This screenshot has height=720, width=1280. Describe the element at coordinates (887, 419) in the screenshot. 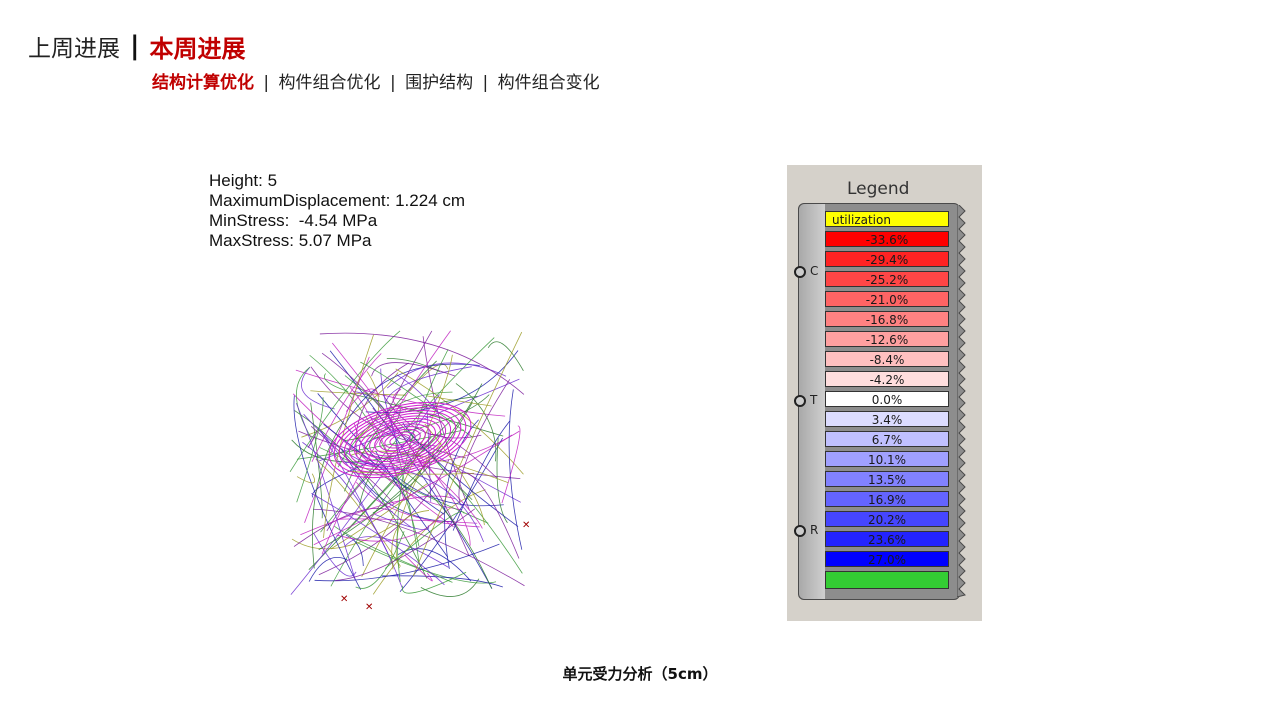

I see `legend-swatch: 3.4%` at that location.